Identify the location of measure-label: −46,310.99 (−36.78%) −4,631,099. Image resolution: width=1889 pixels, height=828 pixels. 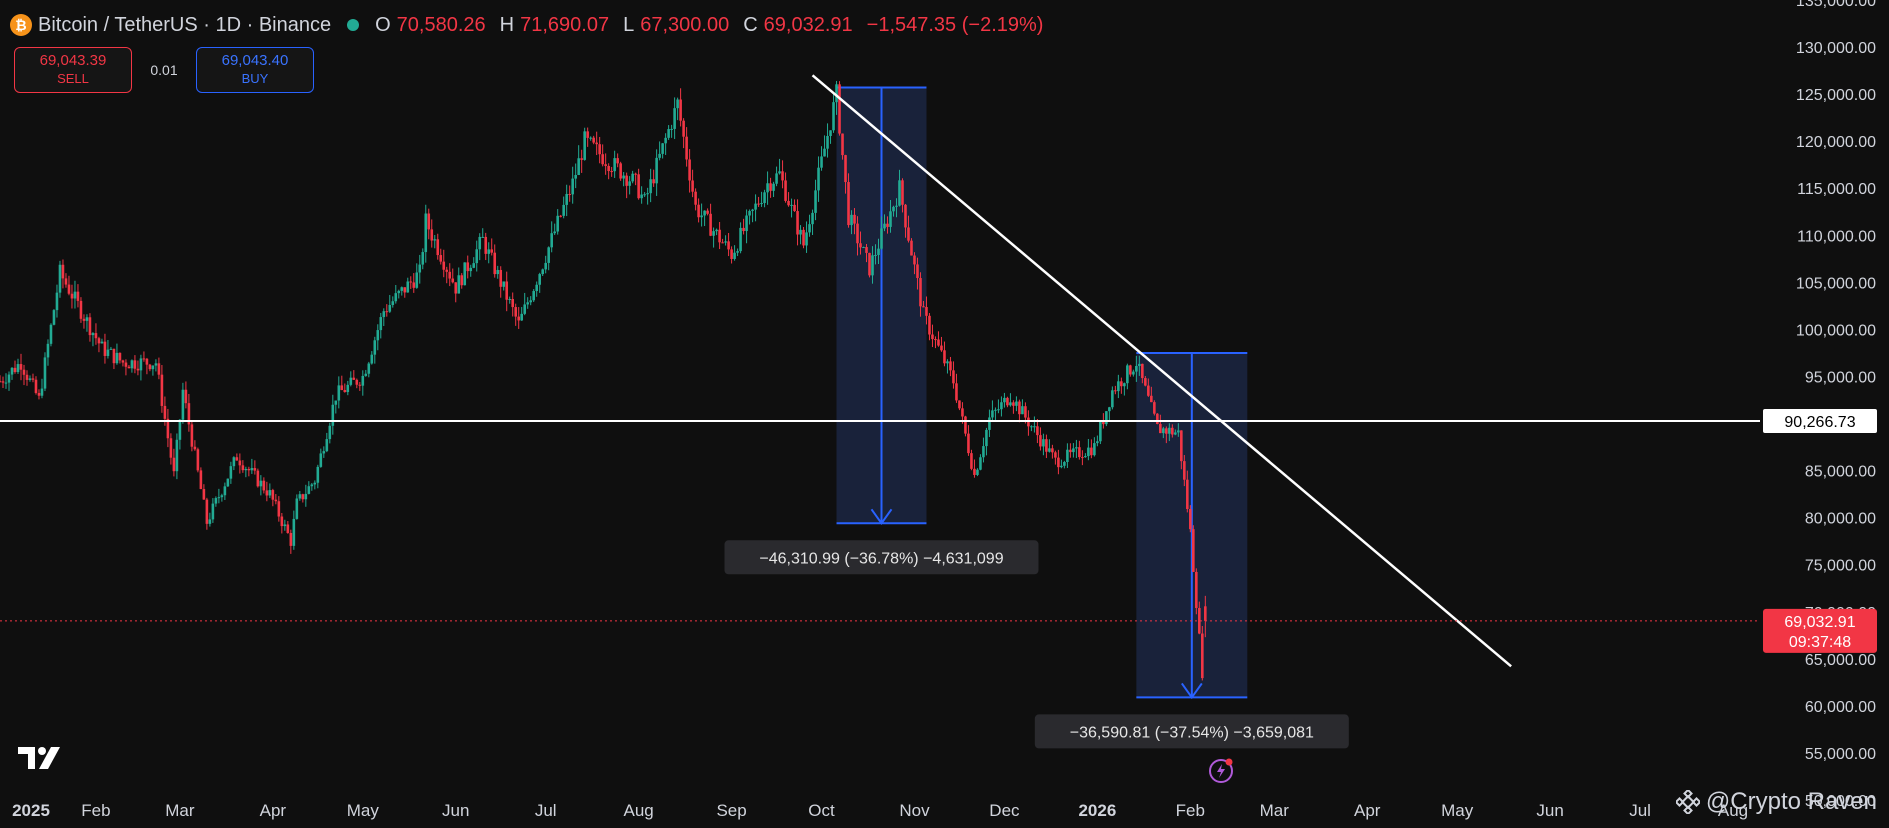
(881, 558).